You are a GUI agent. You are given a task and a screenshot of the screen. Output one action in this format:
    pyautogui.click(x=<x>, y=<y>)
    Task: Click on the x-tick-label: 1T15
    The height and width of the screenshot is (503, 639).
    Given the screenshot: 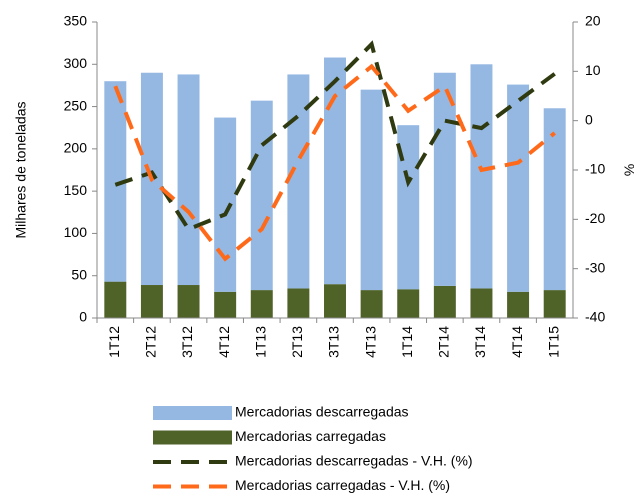 What is the action you would take?
    pyautogui.click(x=553, y=342)
    